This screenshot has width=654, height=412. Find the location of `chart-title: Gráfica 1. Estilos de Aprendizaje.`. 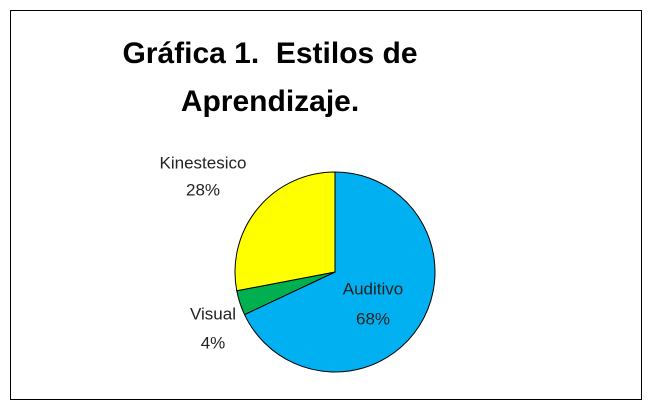

chart-title: Gráfica 1. Estilos de Aprendizaje. is located at coordinates (273, 77).